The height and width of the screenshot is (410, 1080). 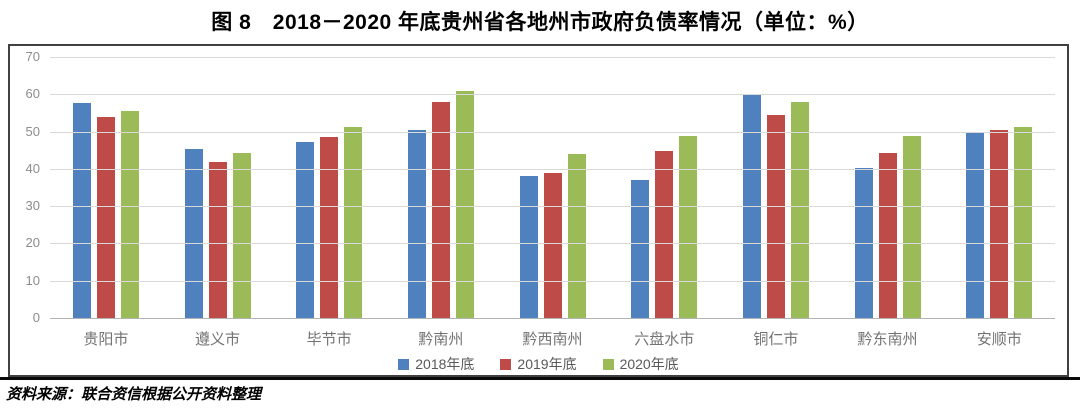 What do you see at coordinates (32, 206) in the screenshot?
I see `y-axis-tick-label: 30` at bounding box center [32, 206].